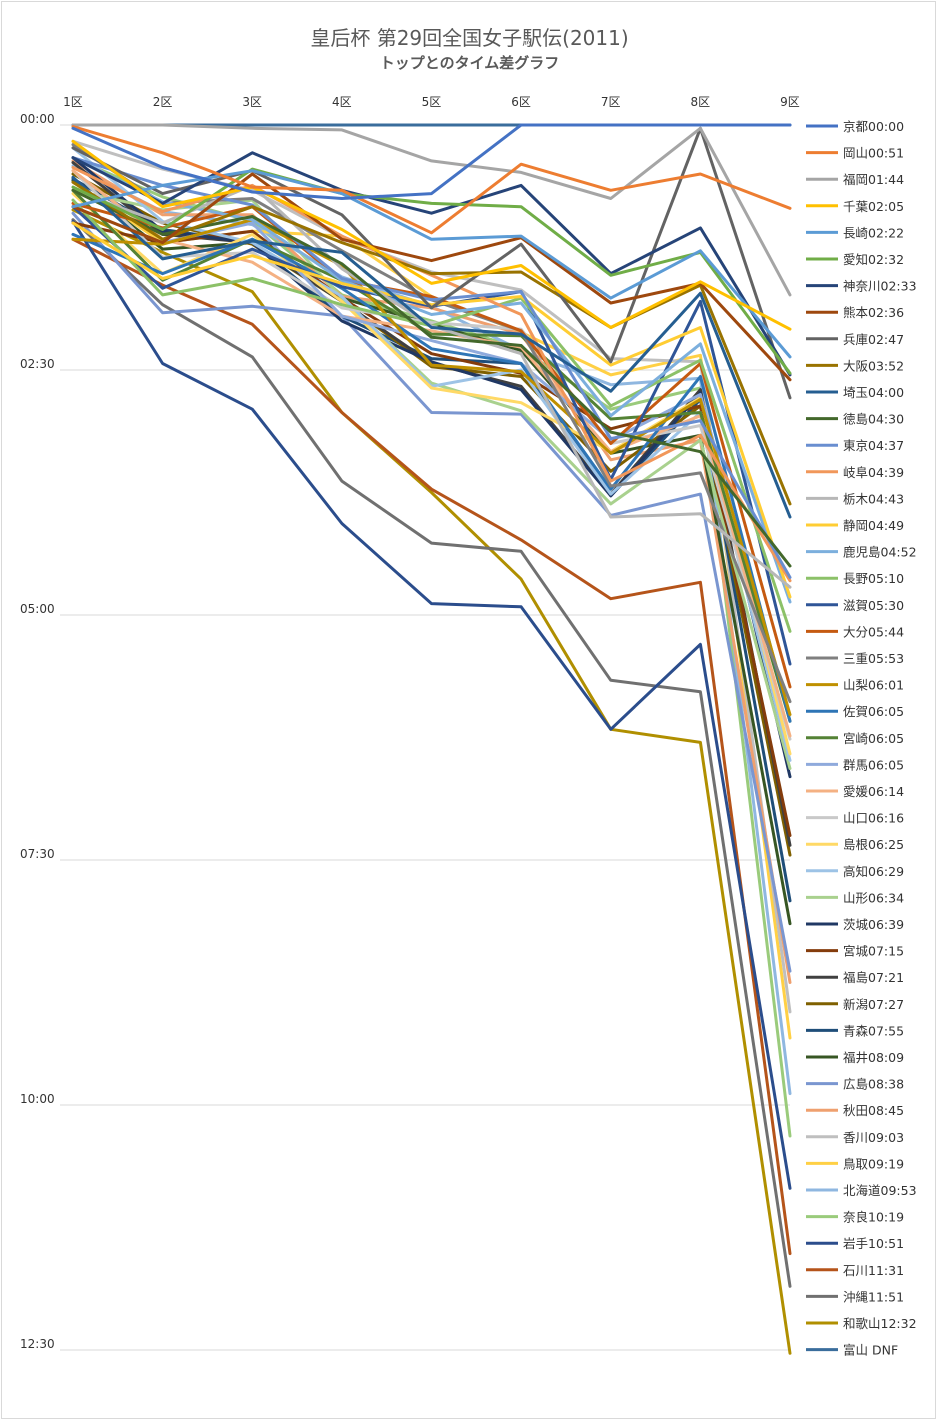 The height and width of the screenshot is (1422, 939). Describe the element at coordinates (873, 1163) in the screenshot. I see `legend-label: 鳥取09:19` at that location.